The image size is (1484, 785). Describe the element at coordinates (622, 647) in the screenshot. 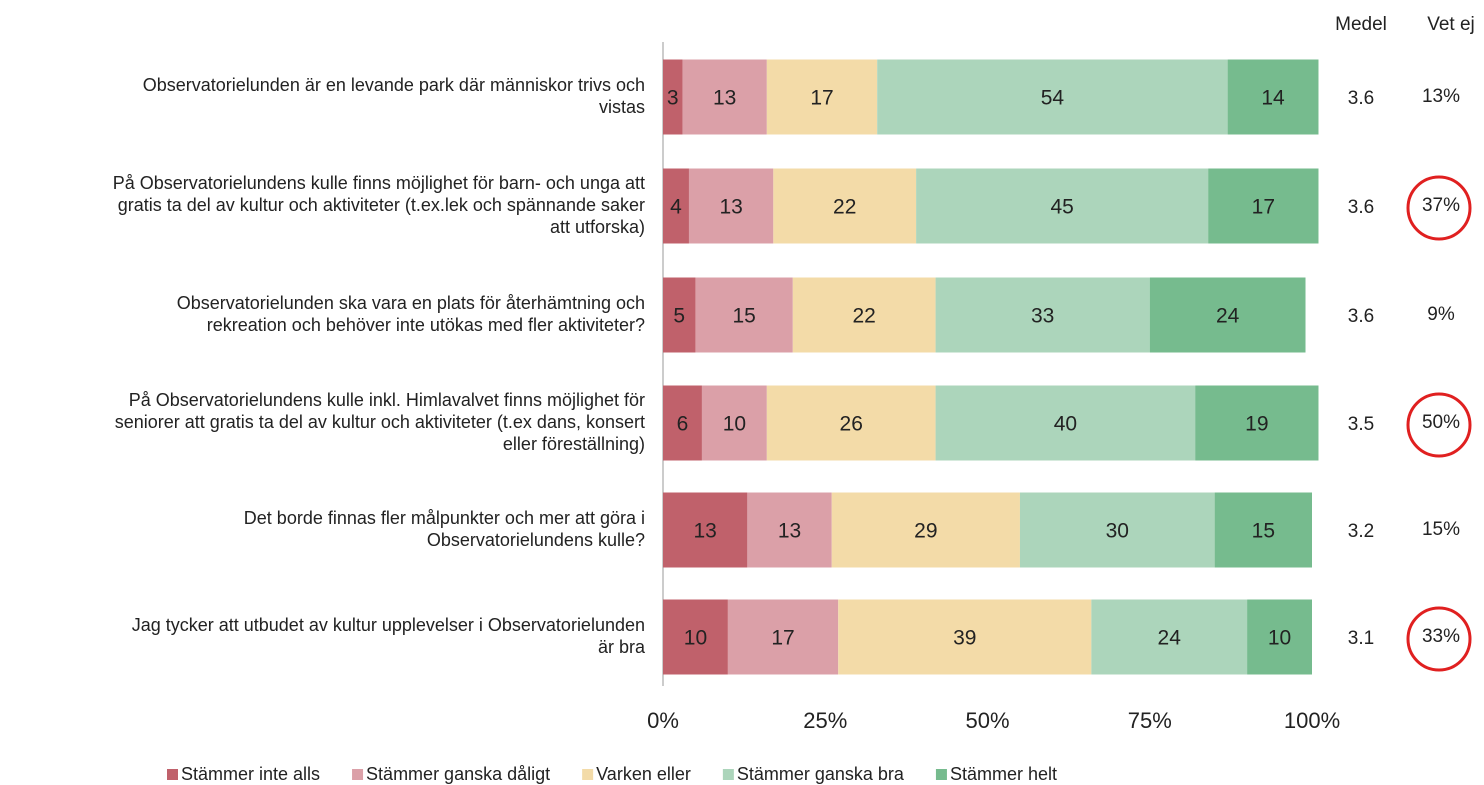

I see `category-label: är bra` at that location.